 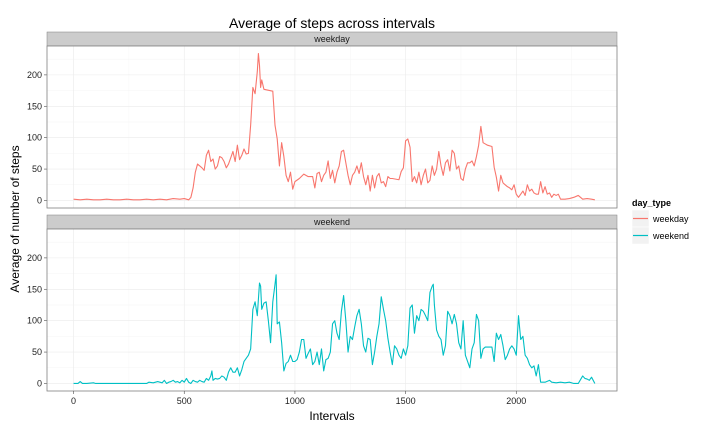 I want to click on x-tick-label: 2000, so click(x=516, y=401).